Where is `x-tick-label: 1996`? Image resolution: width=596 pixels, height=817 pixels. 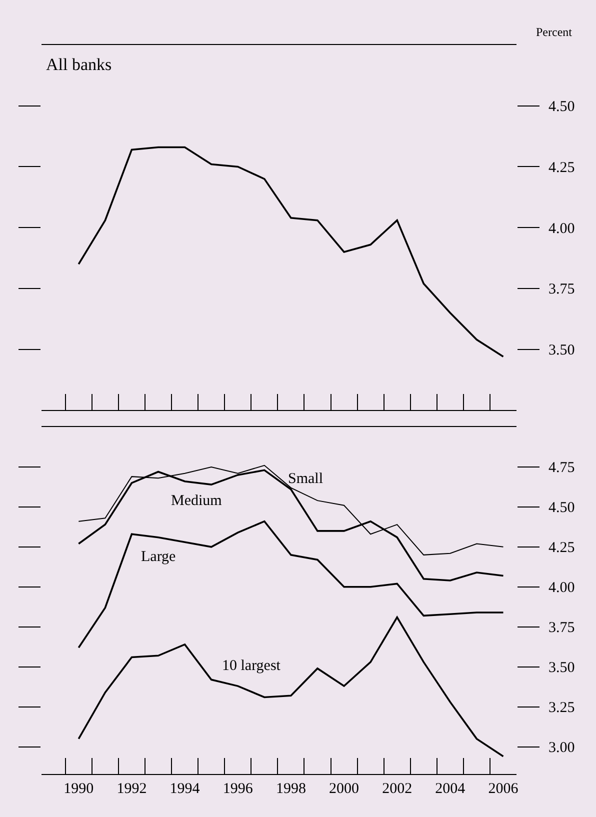
x-tick-label: 1996 is located at coordinates (238, 789).